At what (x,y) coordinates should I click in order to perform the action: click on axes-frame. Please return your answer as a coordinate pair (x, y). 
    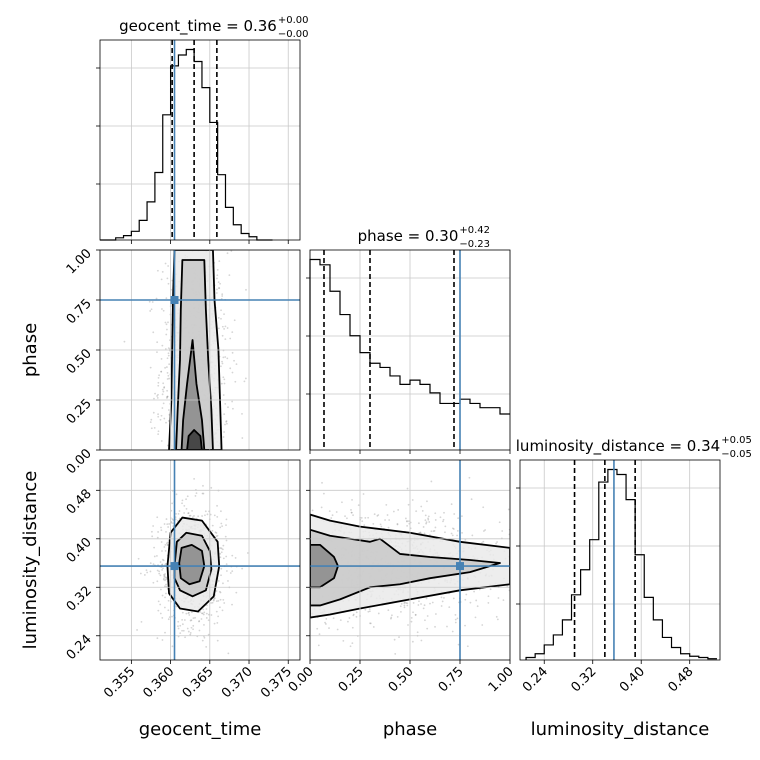
    Looking at the image, I should click on (620, 560).